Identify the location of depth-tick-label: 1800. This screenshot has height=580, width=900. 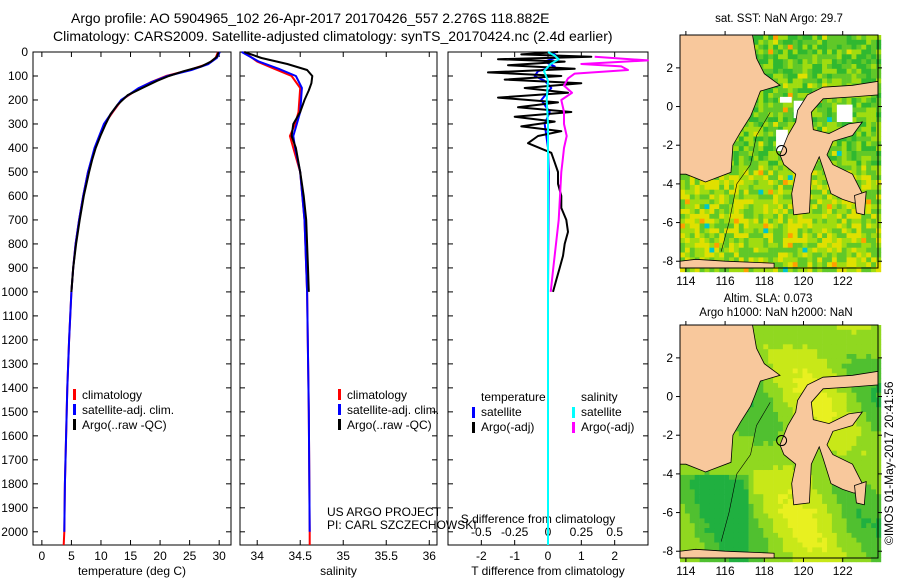
(14, 484).